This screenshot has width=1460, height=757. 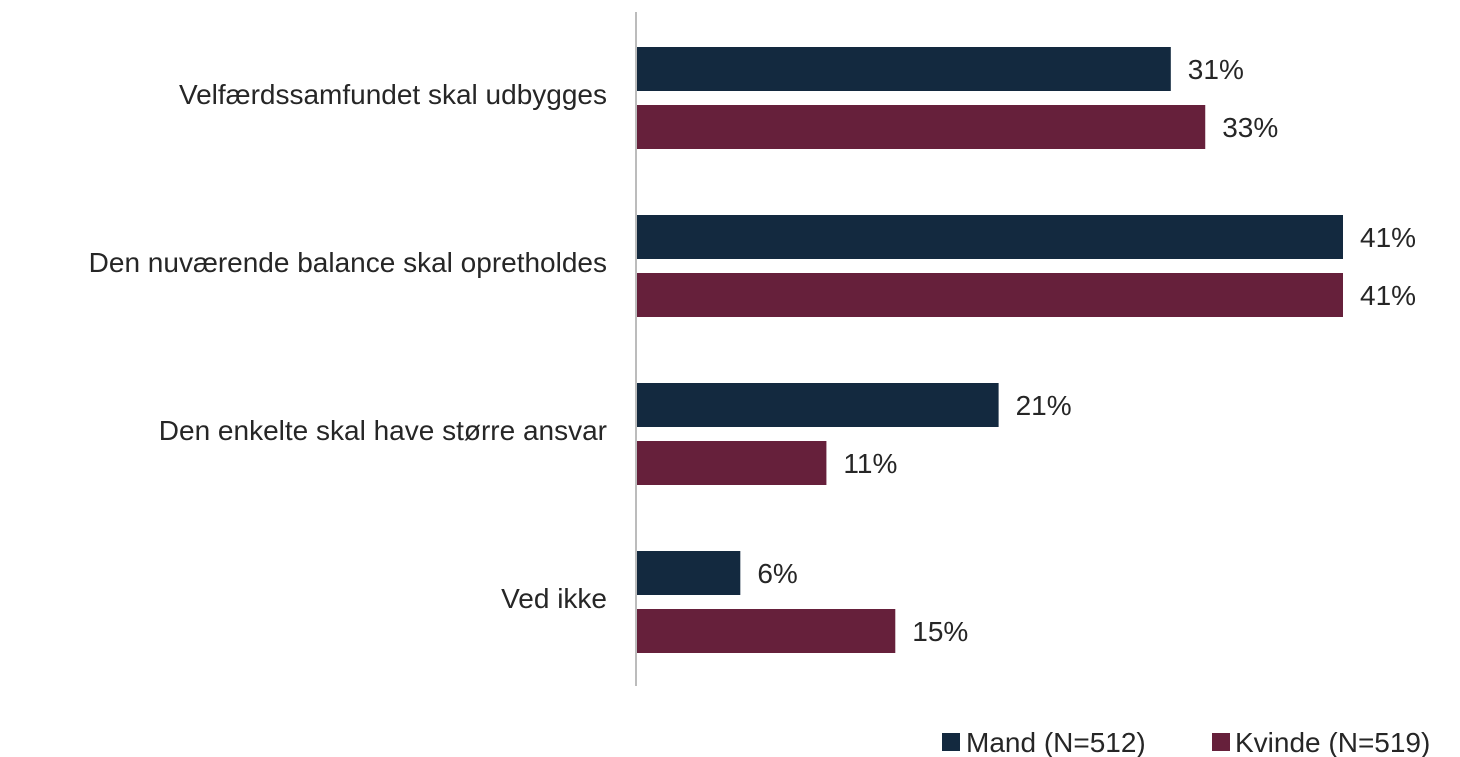 What do you see at coordinates (732, 463) in the screenshot?
I see `bar-kvinde-den-enkelte-skal-have-stoerre-ansvar` at bounding box center [732, 463].